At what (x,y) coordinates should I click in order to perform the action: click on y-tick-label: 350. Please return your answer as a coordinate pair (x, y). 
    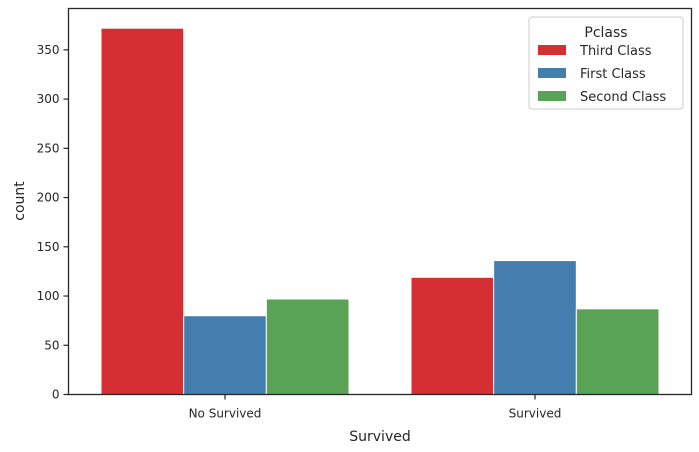
    Looking at the image, I should click on (48, 50).